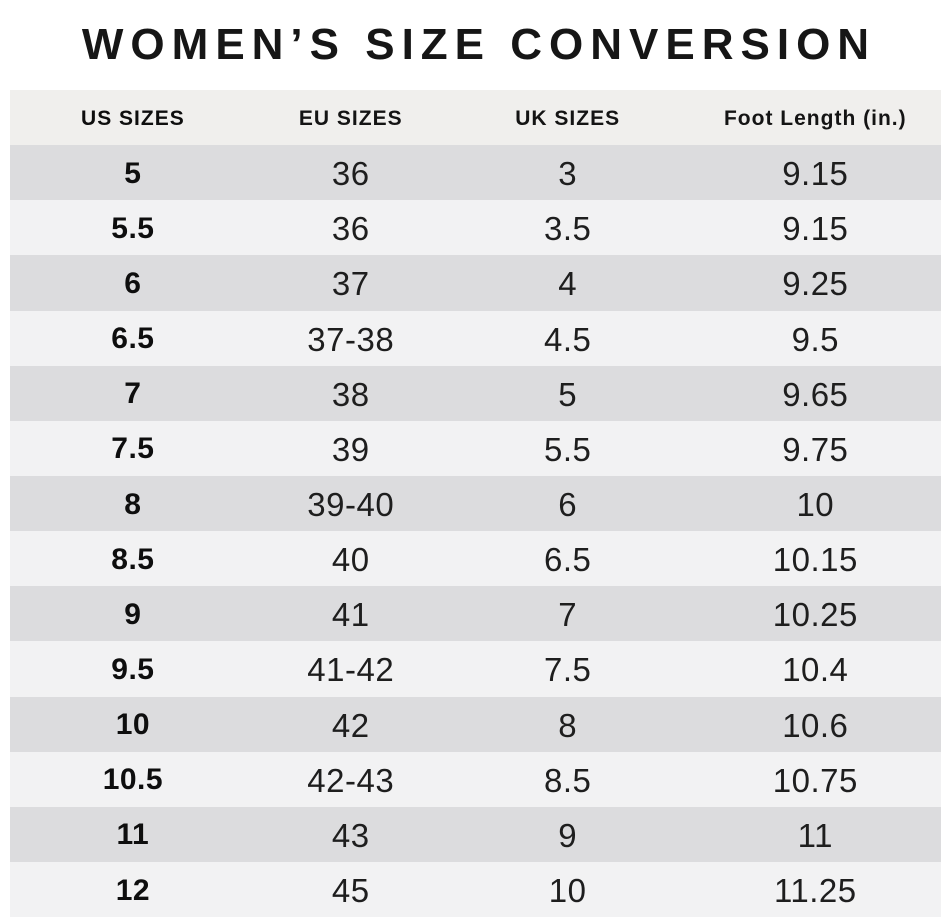 The image size is (951, 917). I want to click on cell-eu-size: 39-40, so click(351, 505).